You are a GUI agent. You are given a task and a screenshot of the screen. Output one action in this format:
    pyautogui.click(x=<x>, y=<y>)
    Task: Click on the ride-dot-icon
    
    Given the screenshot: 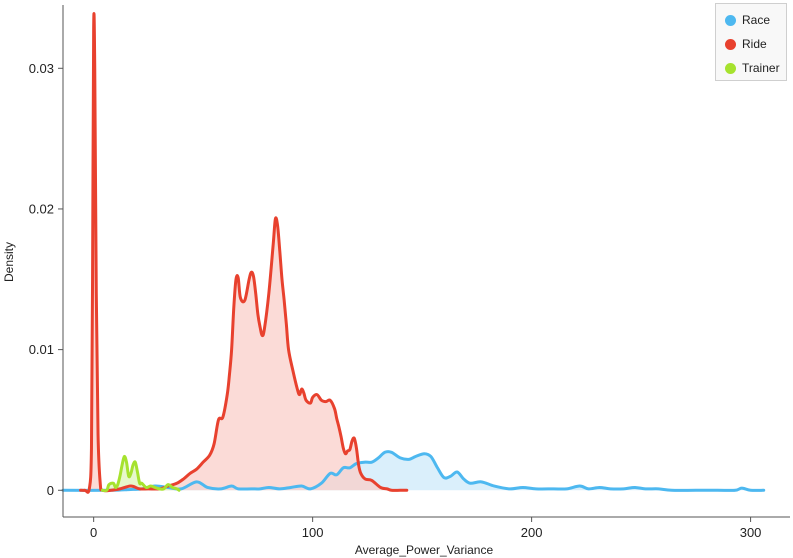 What is the action you would take?
    pyautogui.click(x=730, y=44)
    